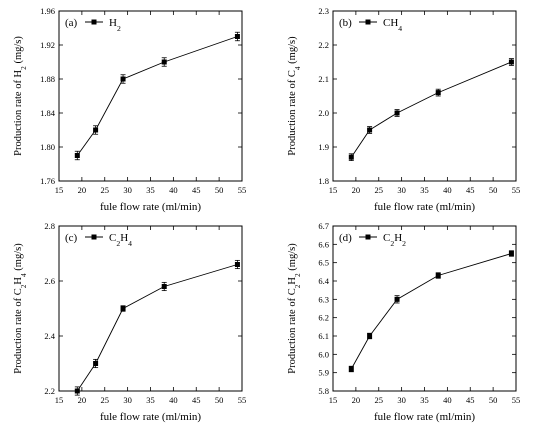 This screenshot has height=438, width=550. Describe the element at coordinates (394, 240) in the screenshot. I see `legend-label: C2H2` at that location.